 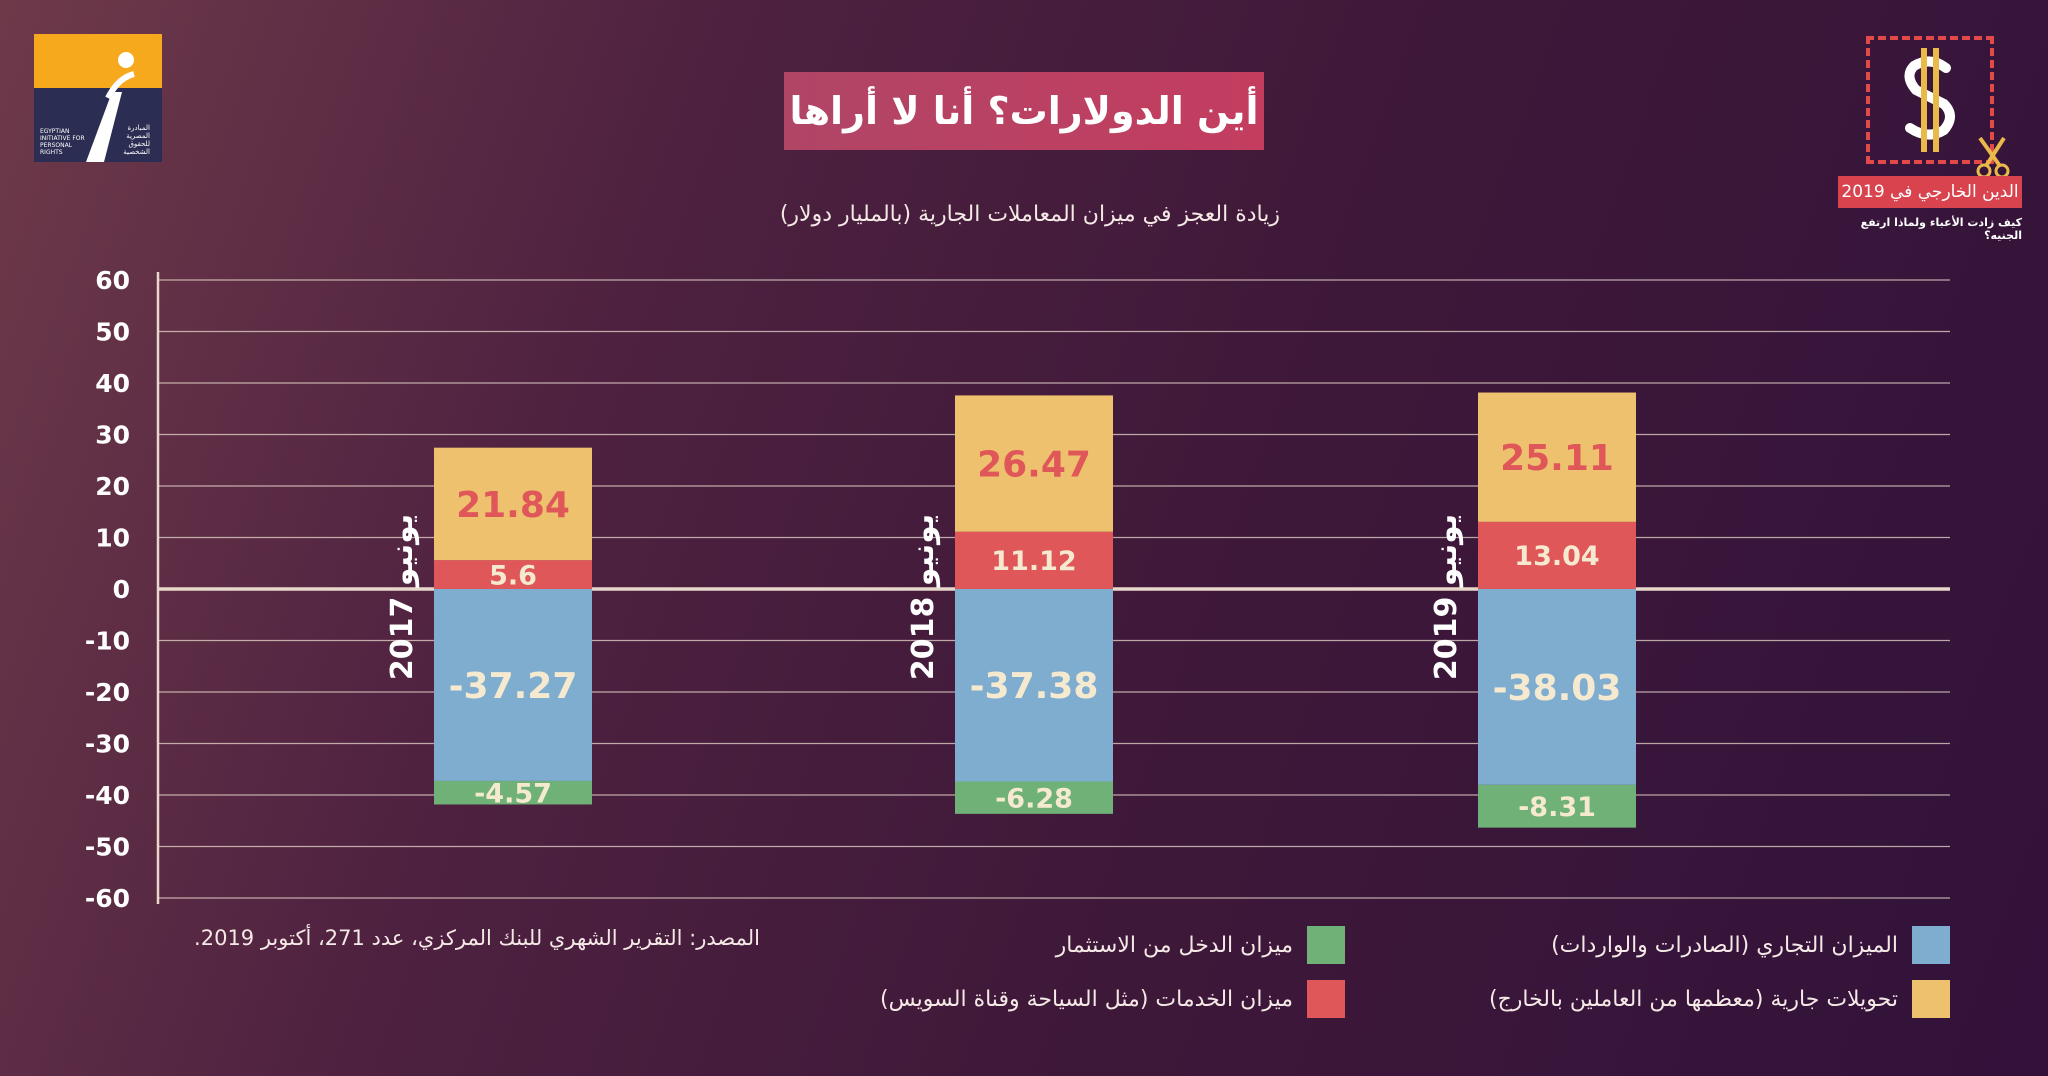 I want to click on y-tick-label: 10, so click(x=112, y=538).